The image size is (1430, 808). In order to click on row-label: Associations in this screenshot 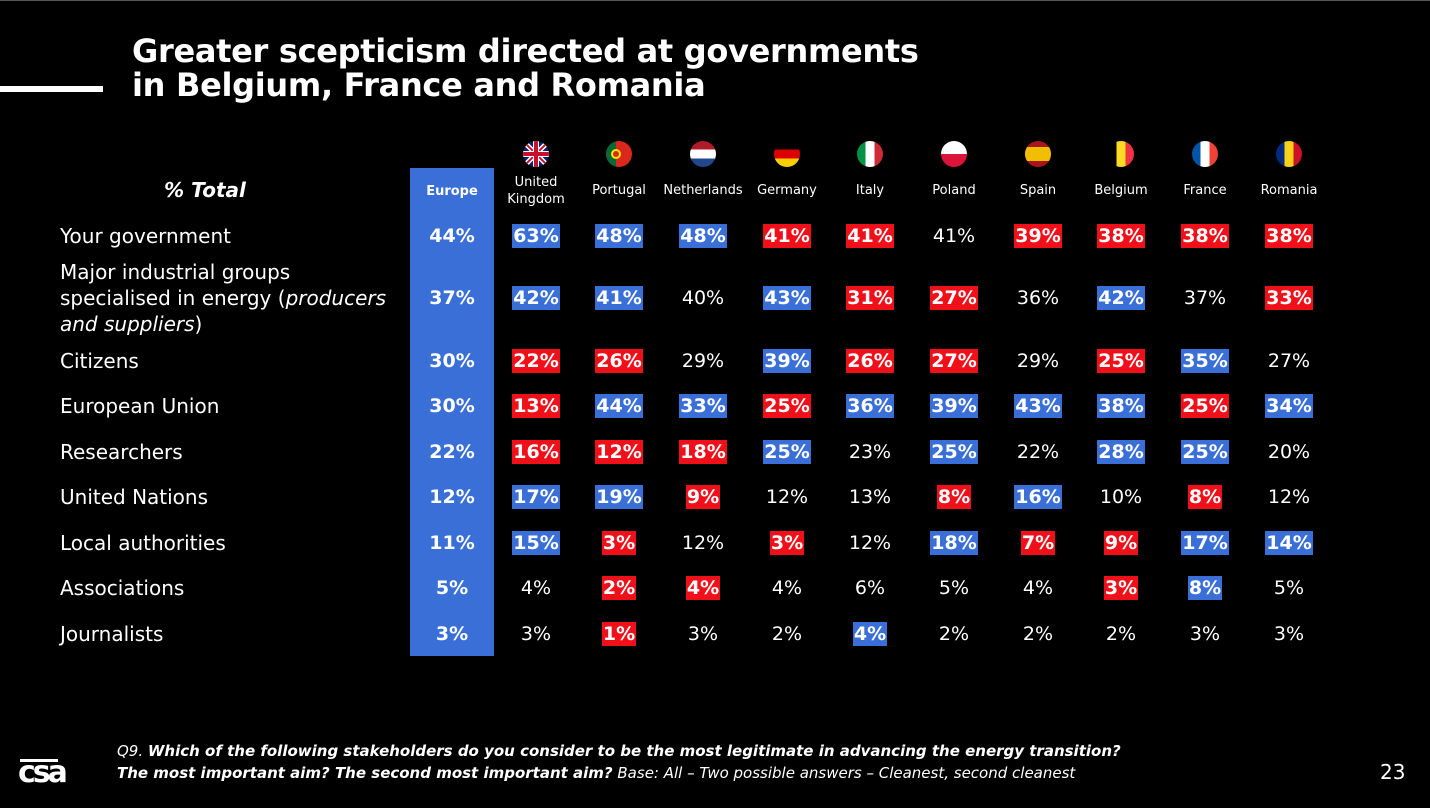, I will do `click(122, 588)`.